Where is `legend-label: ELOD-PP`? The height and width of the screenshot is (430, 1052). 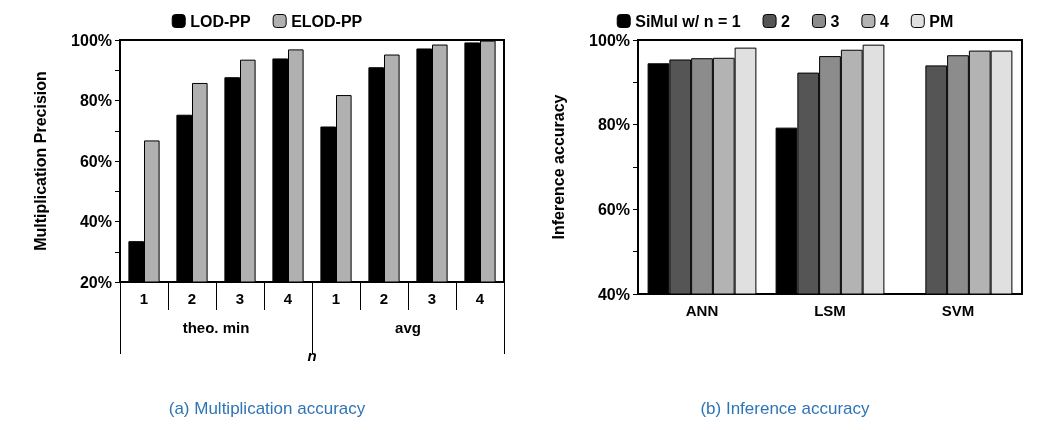 legend-label: ELOD-PP is located at coordinates (327, 21).